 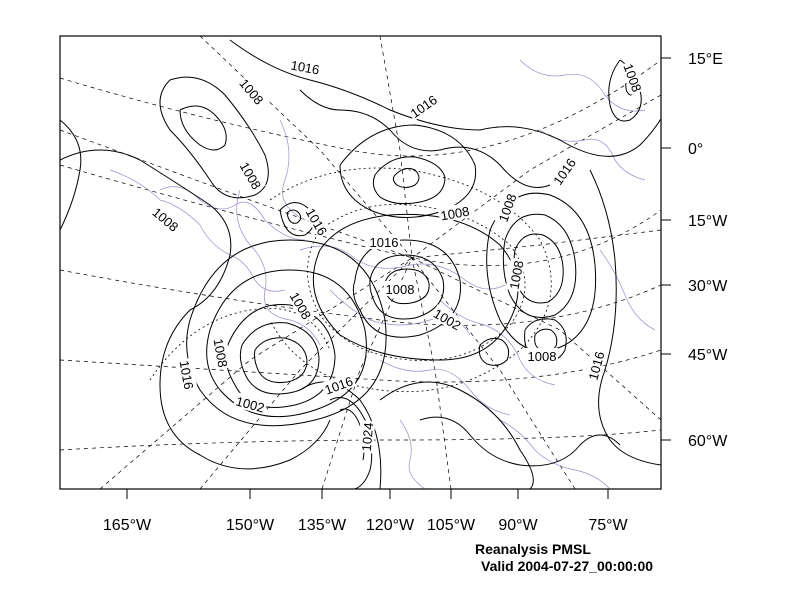 I want to click on longitude-label: 75°W, so click(x=608, y=525).